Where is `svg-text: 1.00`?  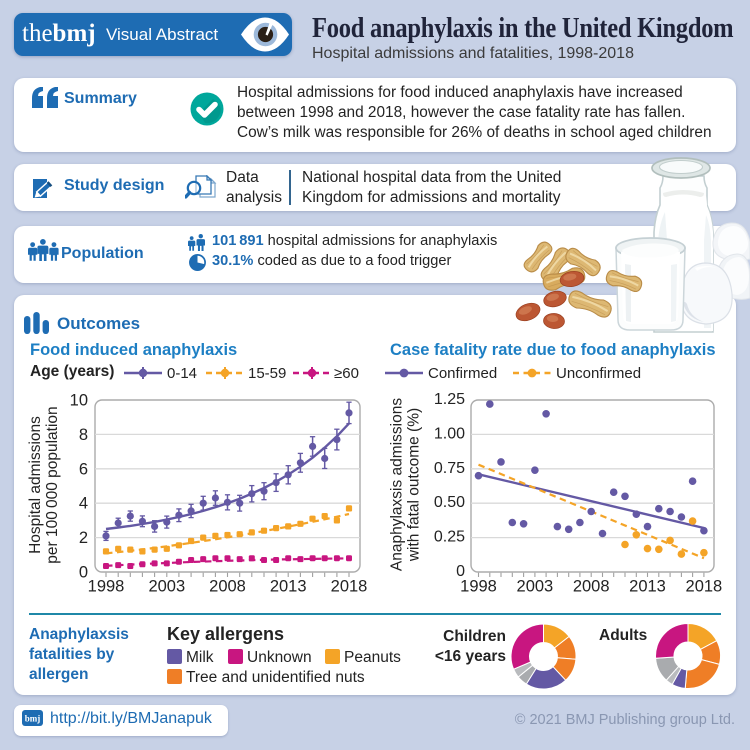
svg-text: 1.00 is located at coordinates (449, 433).